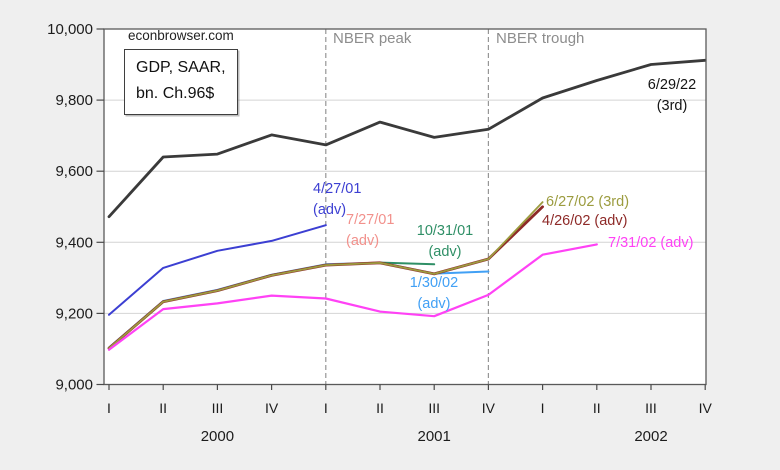  I want to click on series-label-line: 6/27/02 (3rd), so click(588, 202).